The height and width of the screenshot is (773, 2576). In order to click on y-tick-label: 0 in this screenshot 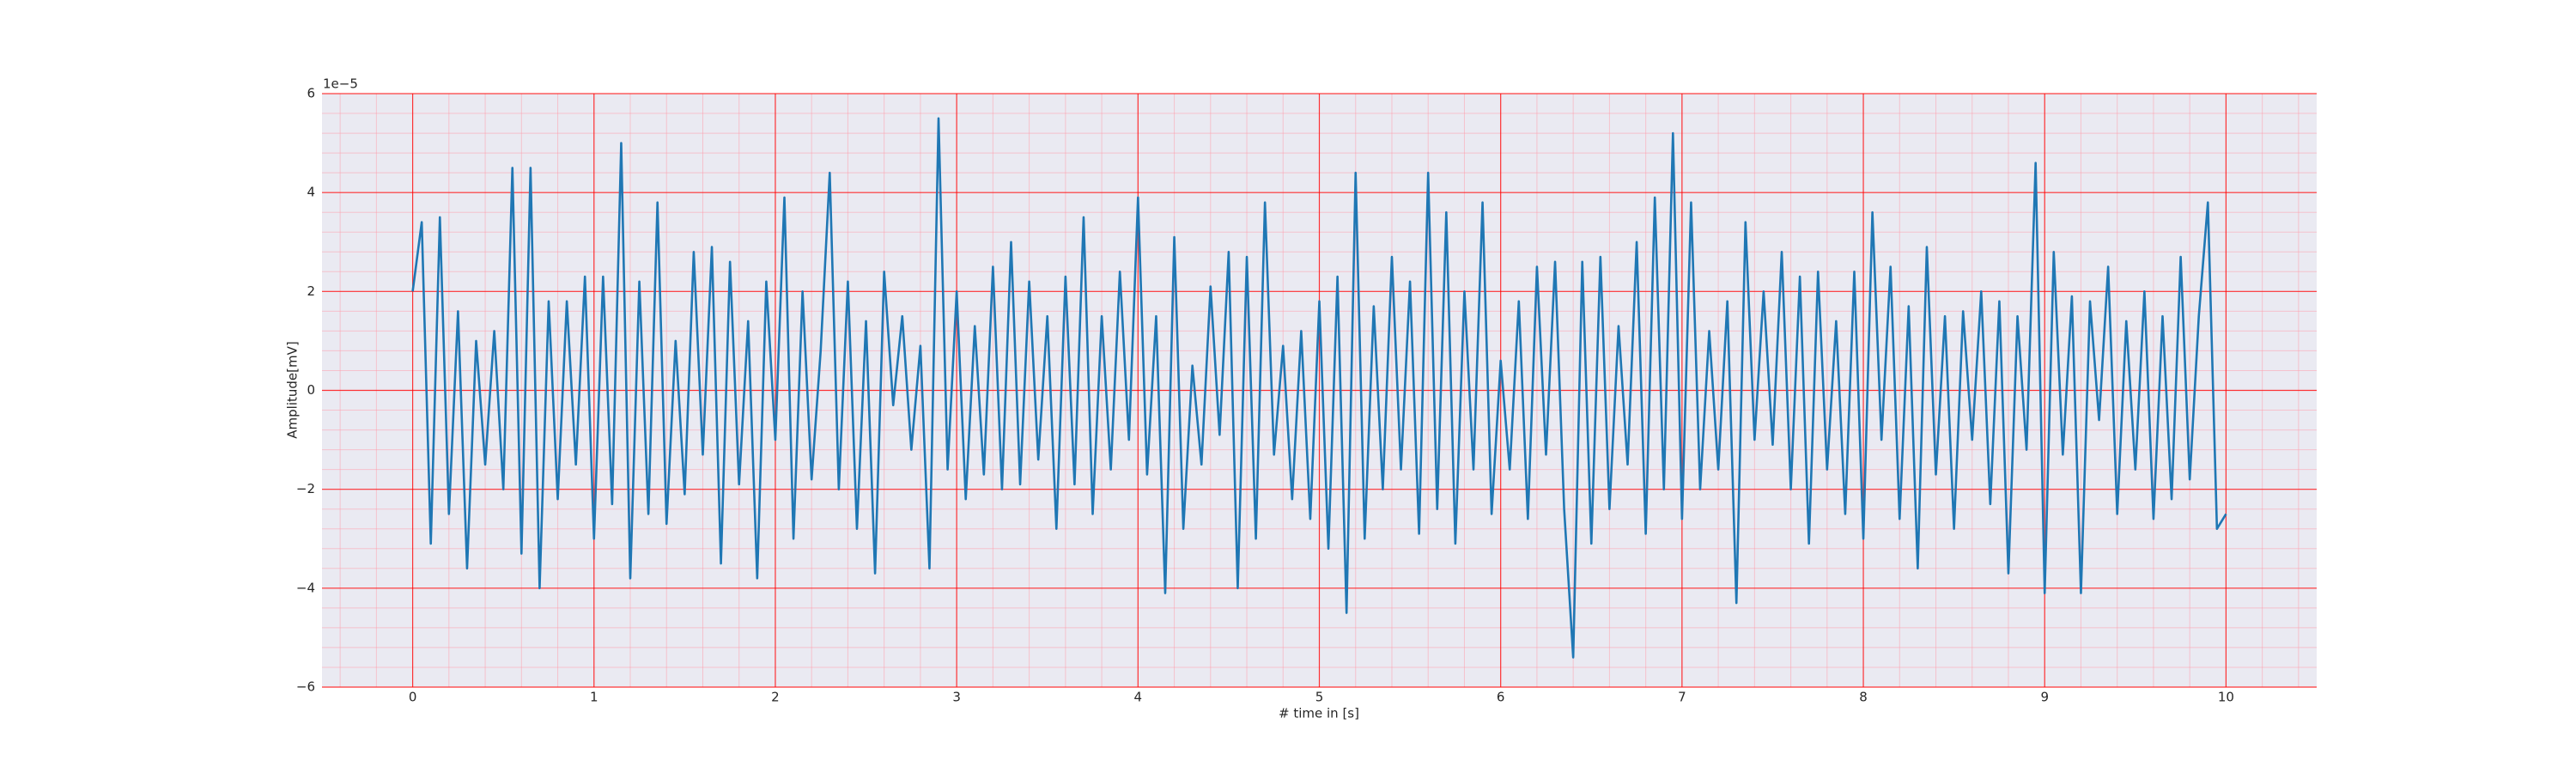, I will do `click(311, 390)`.